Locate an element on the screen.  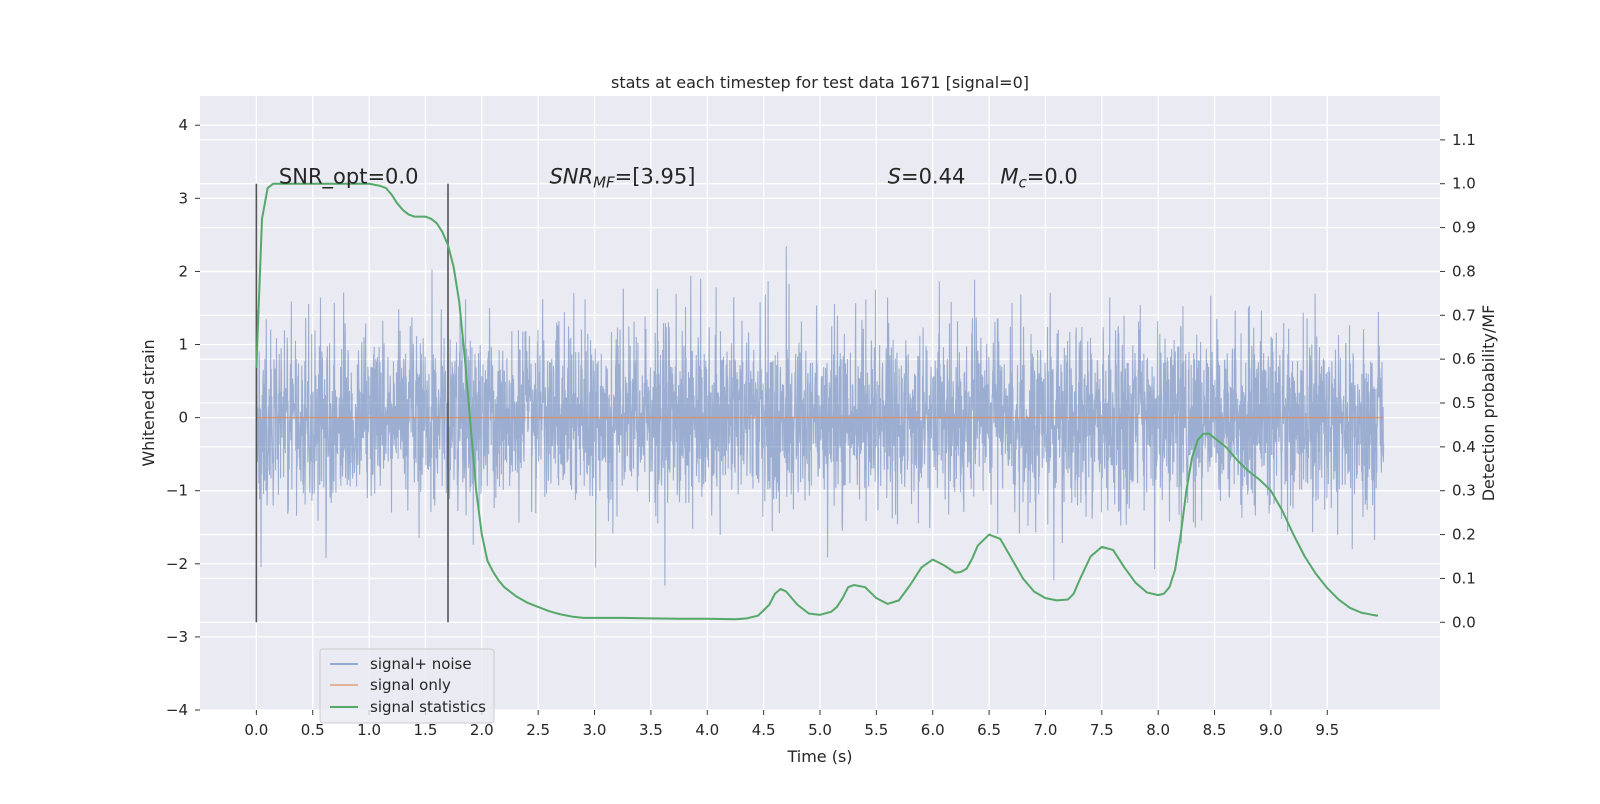
y2-tick-label-3: 0.3 is located at coordinates (1464, 491).